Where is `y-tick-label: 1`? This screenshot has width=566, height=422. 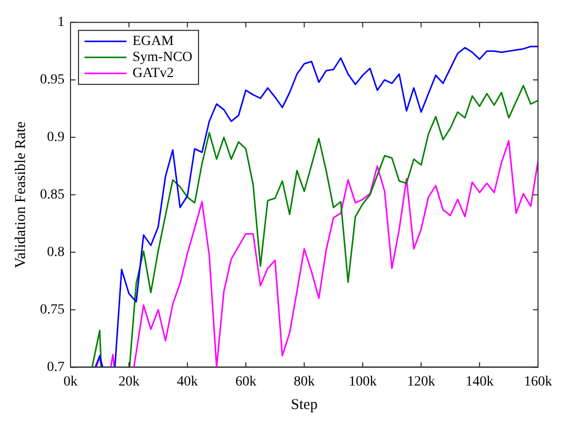 y-tick-label: 1 is located at coordinates (61, 22).